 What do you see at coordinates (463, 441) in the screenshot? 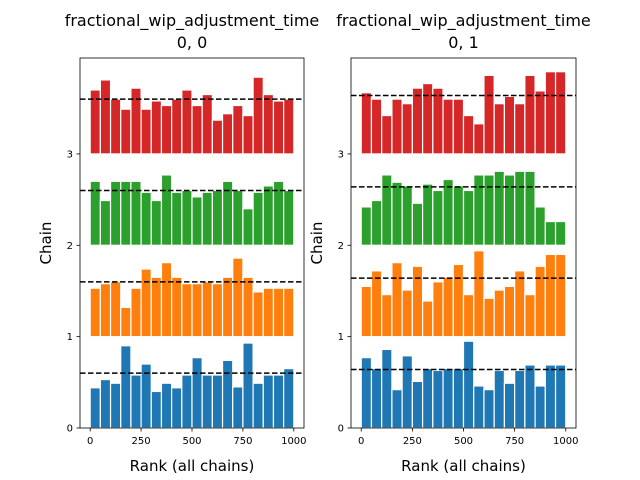
I see `x-tick-label: 500` at bounding box center [463, 441].